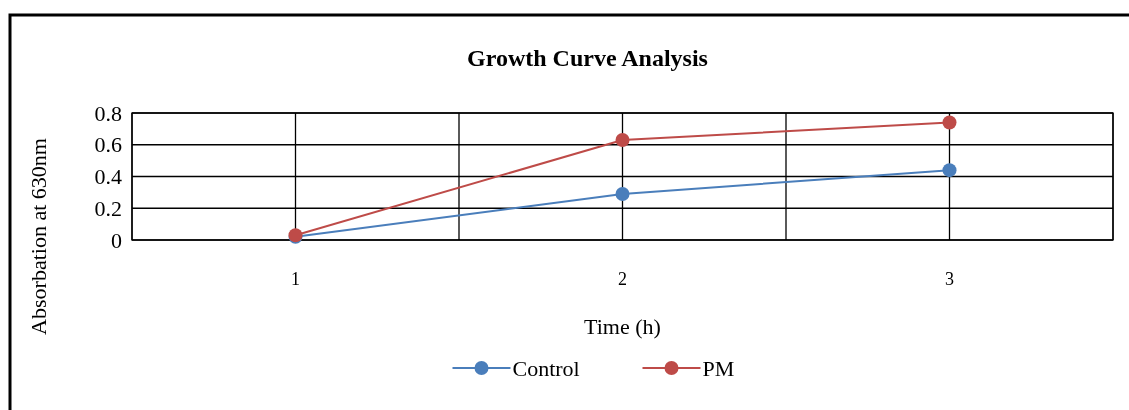 The image size is (1129, 410). I want to click on x-axis-title: Time (h), so click(622, 326).